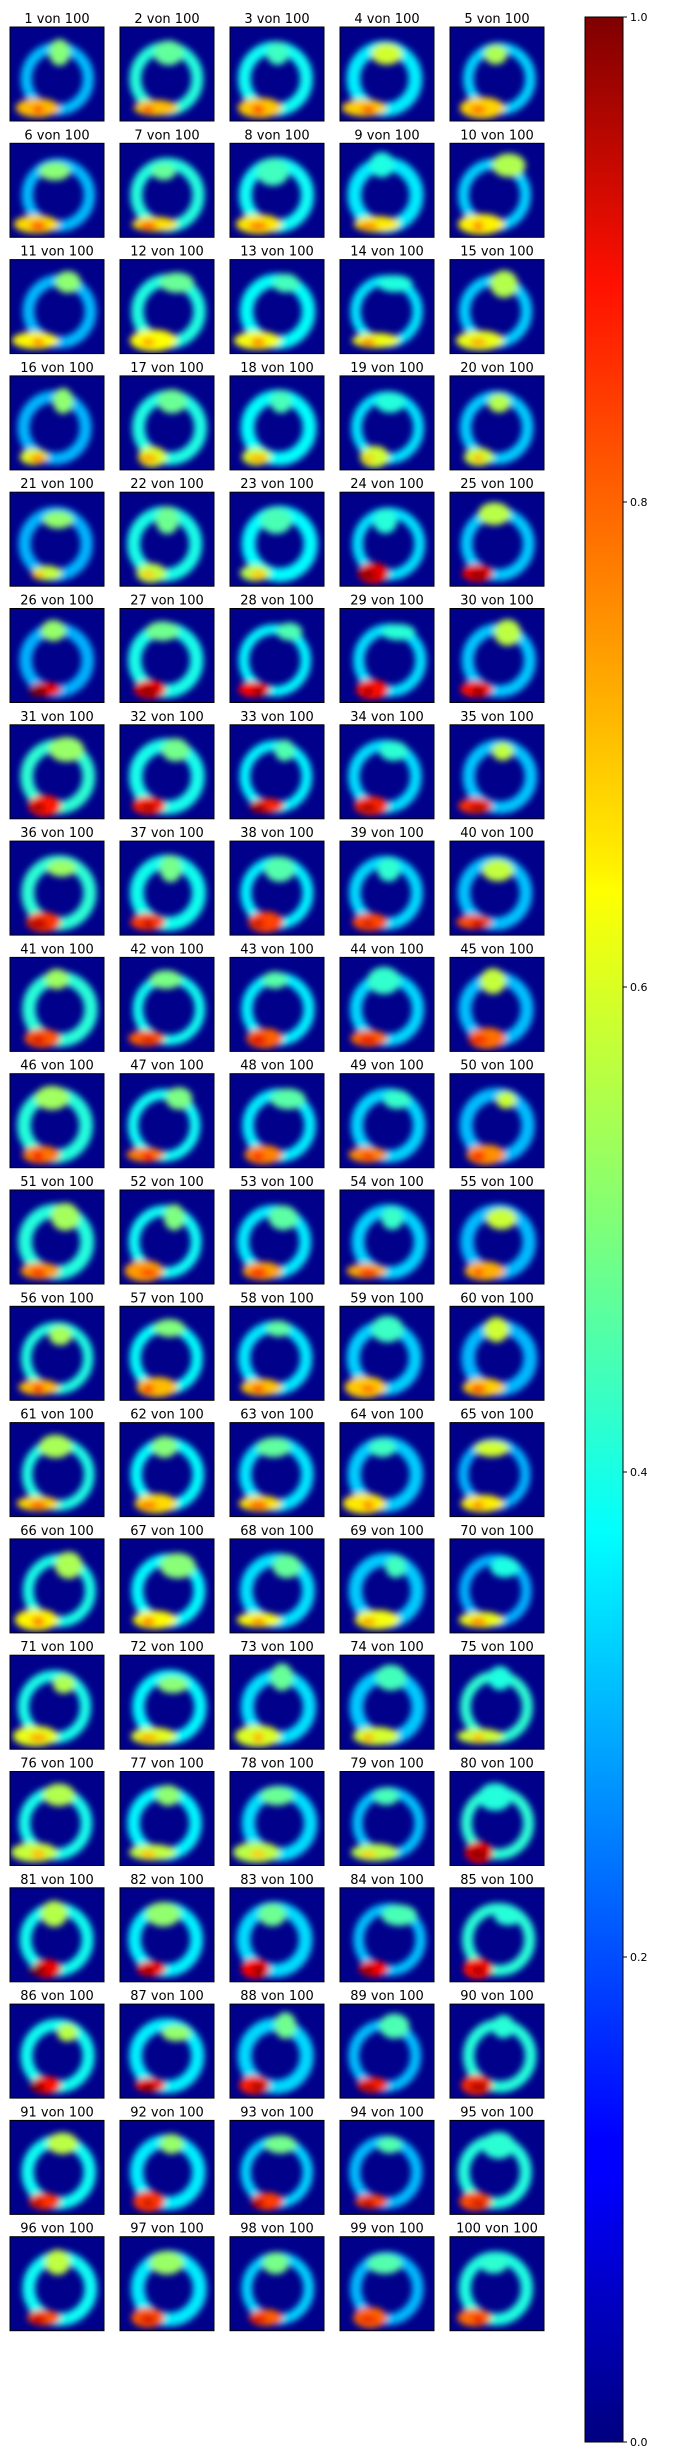 This screenshot has height=2453, width=674. Describe the element at coordinates (167, 1695) in the screenshot. I see `heatmap-panel: 72 von 100` at that location.